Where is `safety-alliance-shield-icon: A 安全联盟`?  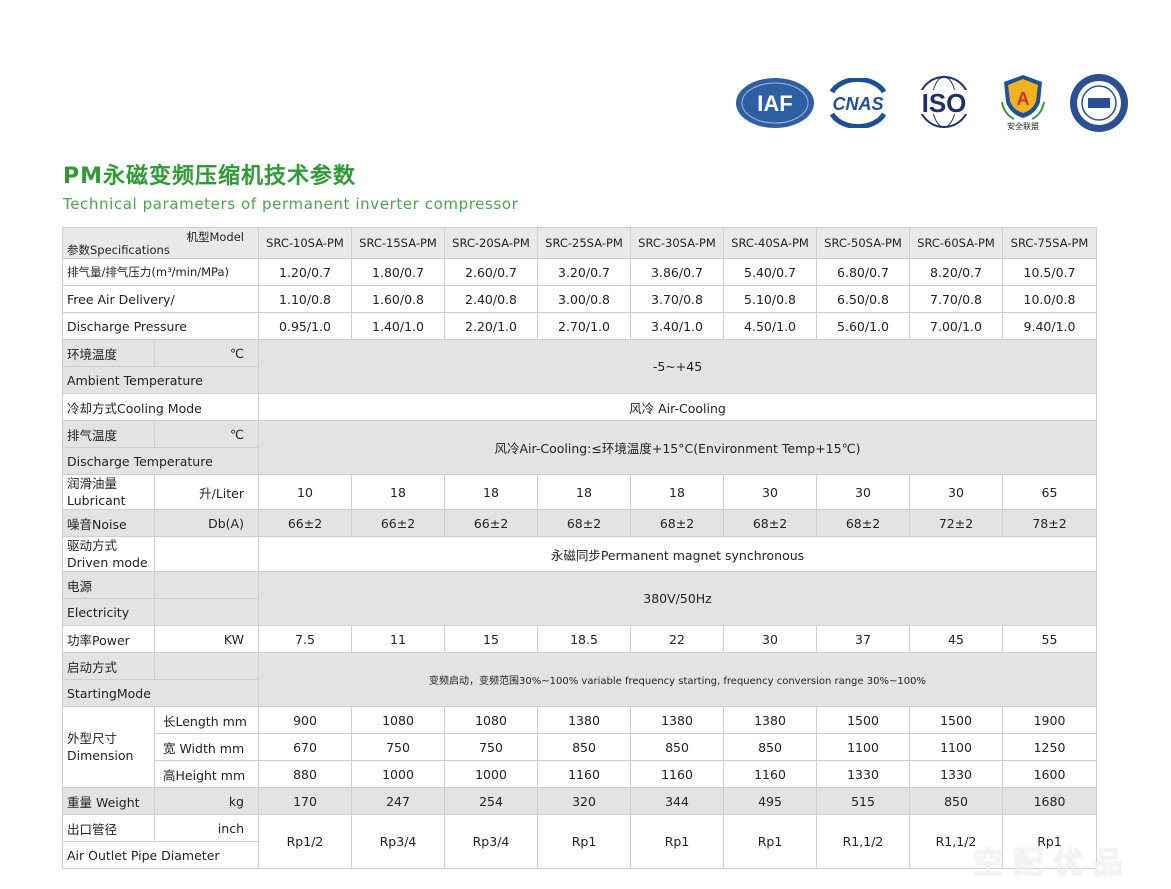
safety-alliance-shield-icon: A 安全联盟 is located at coordinates (1023, 102).